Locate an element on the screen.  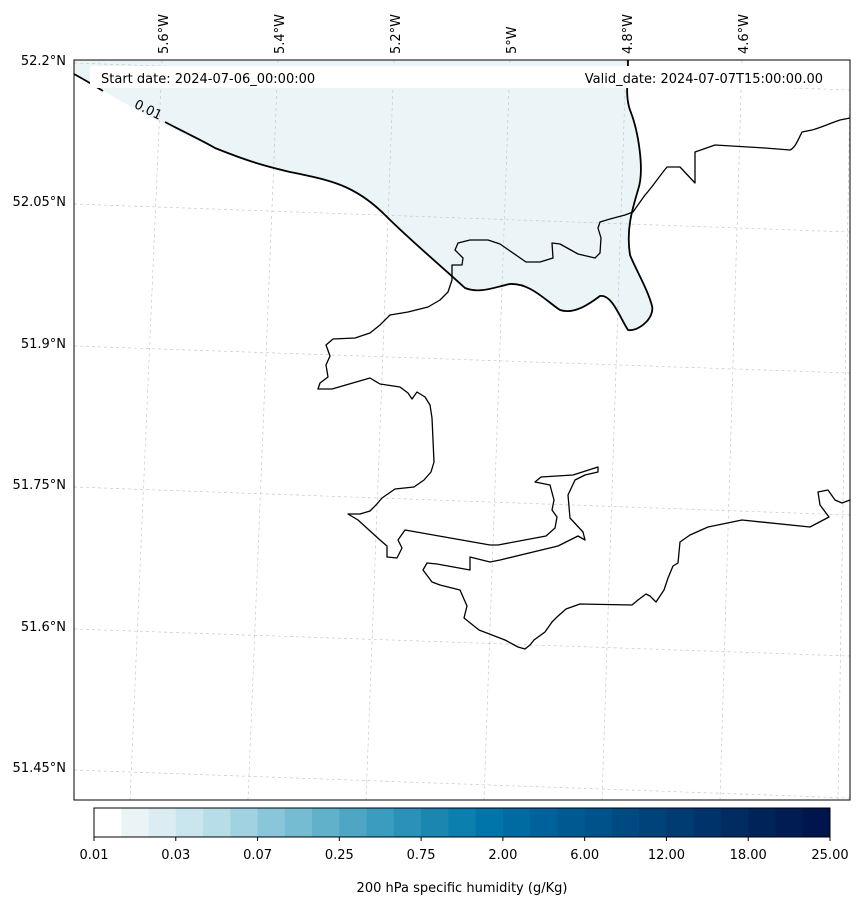
lat-label: 51.75°N is located at coordinates (39, 485).